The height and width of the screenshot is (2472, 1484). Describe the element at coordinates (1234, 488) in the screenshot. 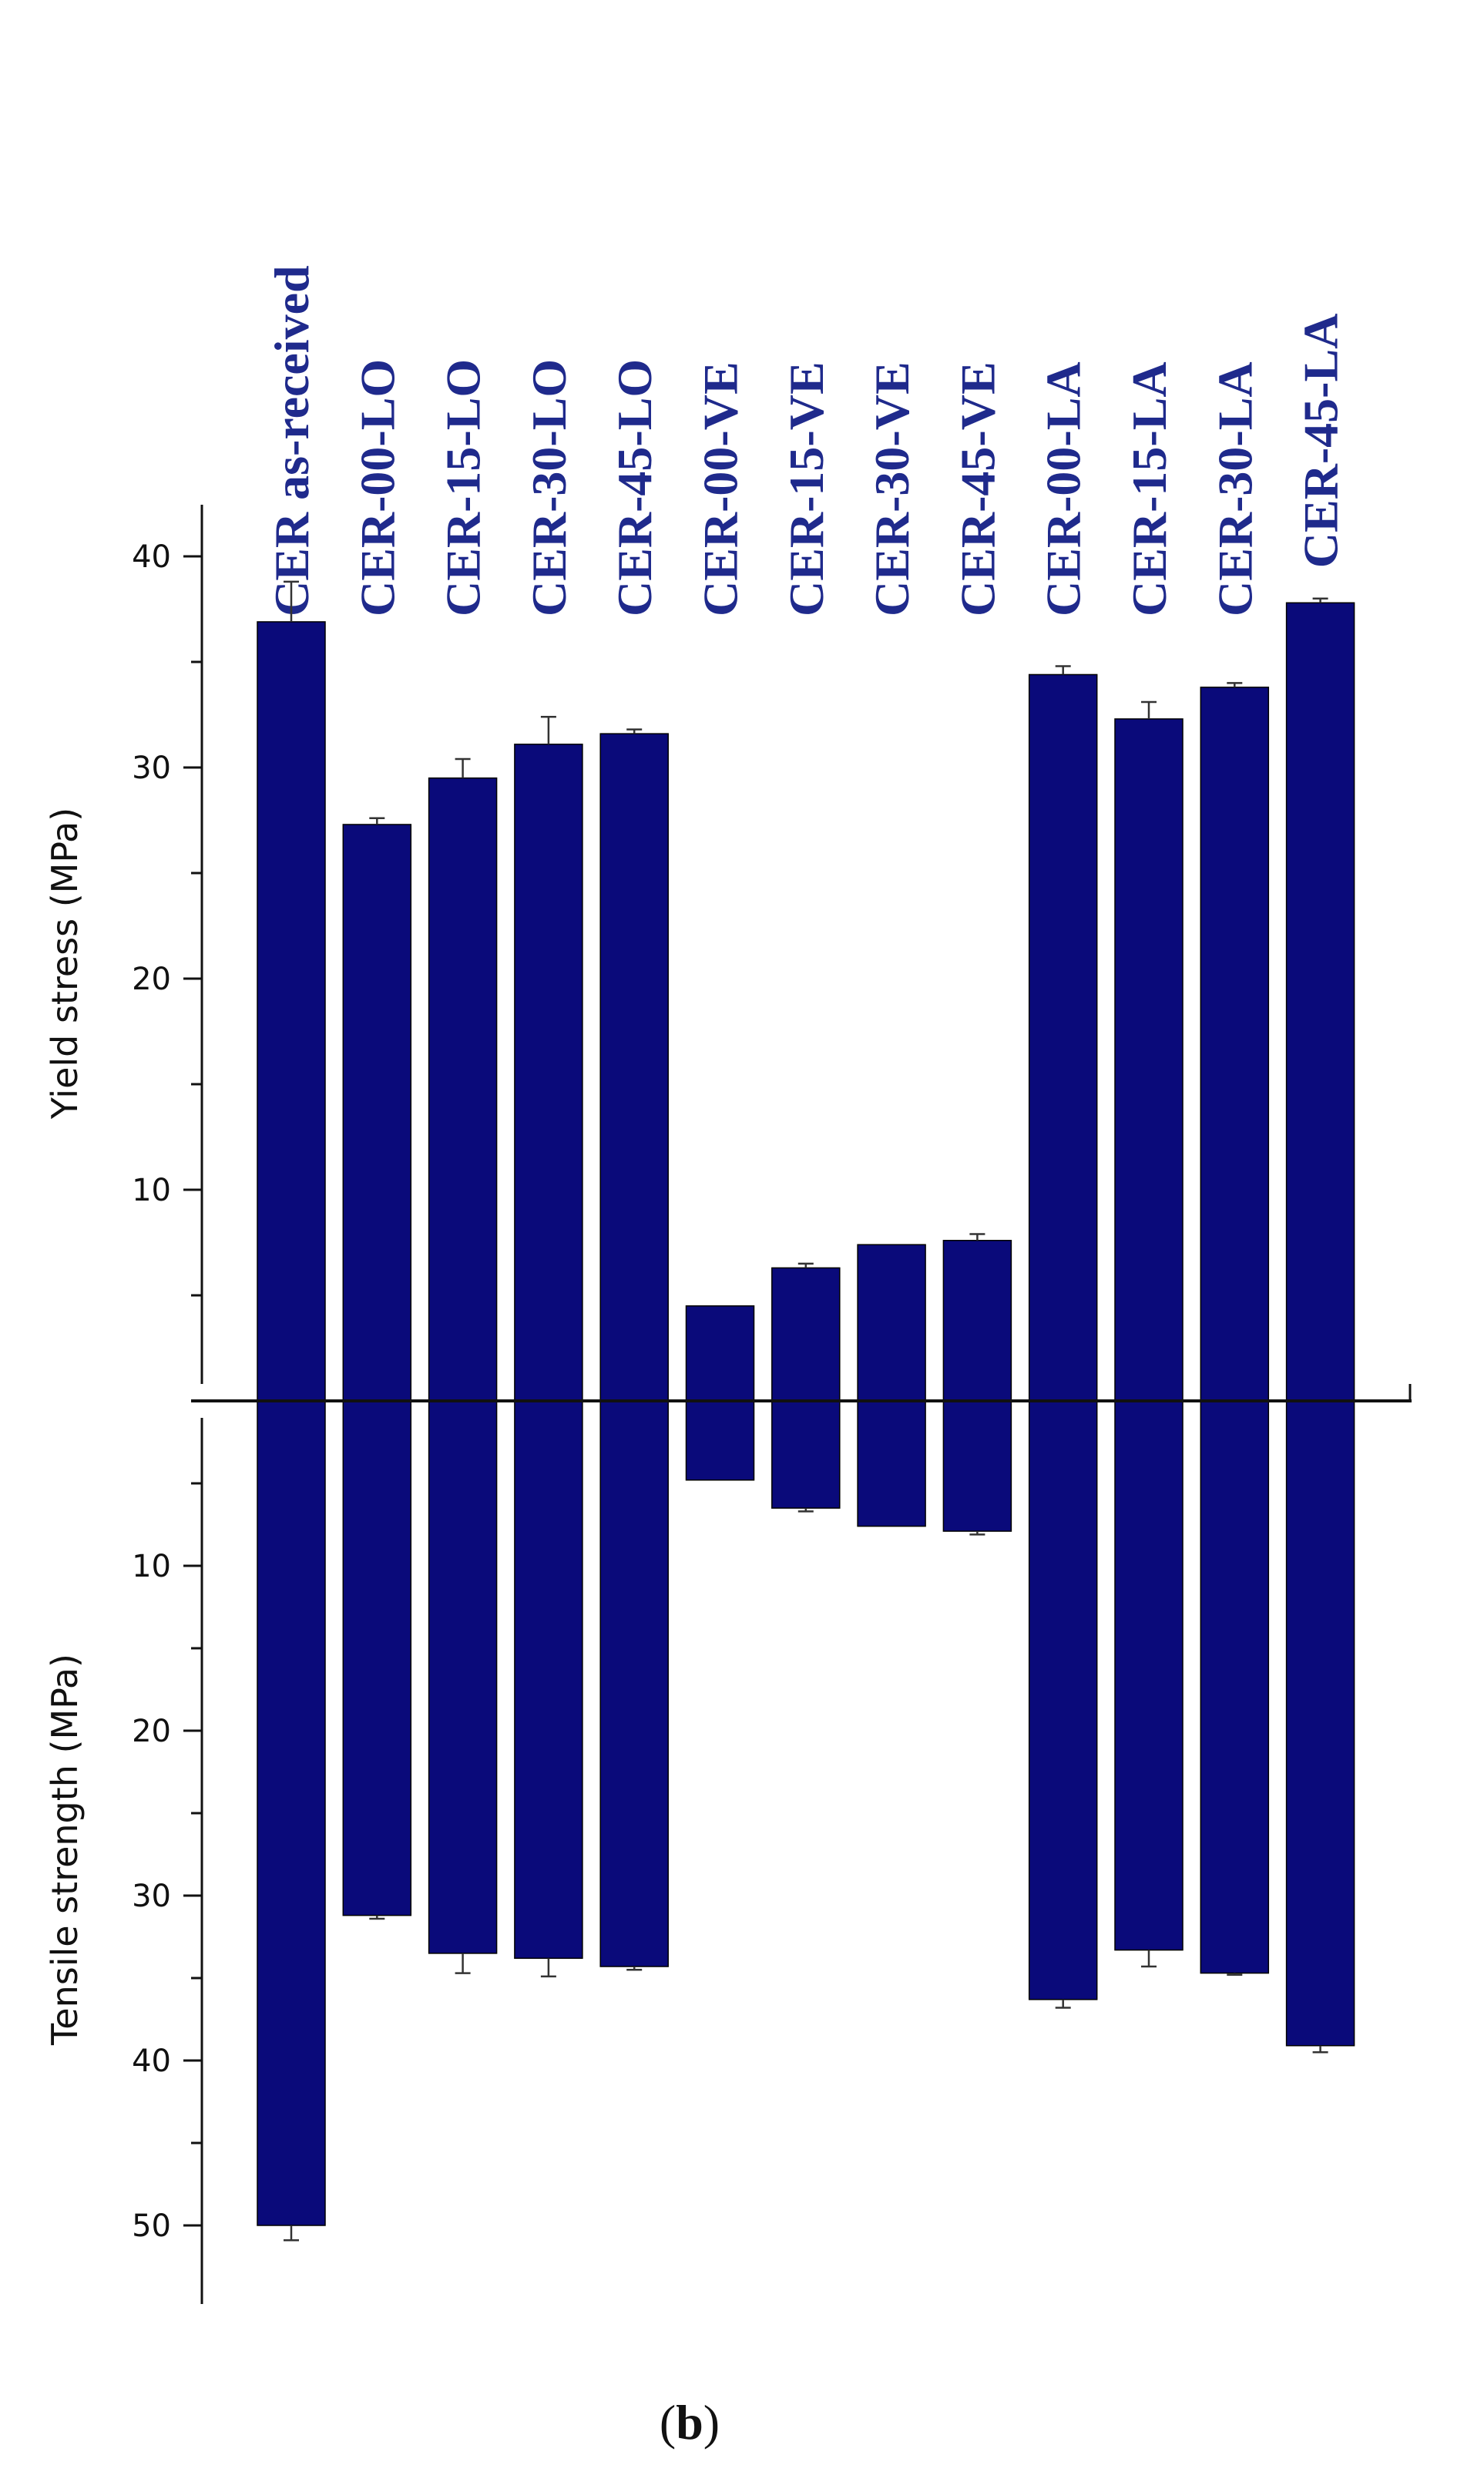

I see `category-label-cer-30-la: CER-30-LA` at that location.